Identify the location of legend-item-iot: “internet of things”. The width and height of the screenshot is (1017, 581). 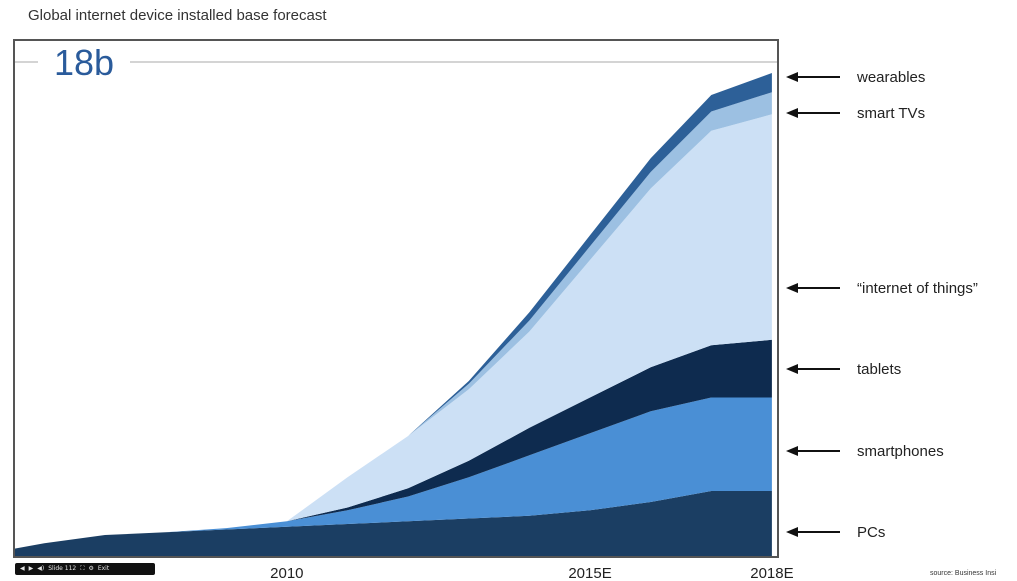
(882, 288).